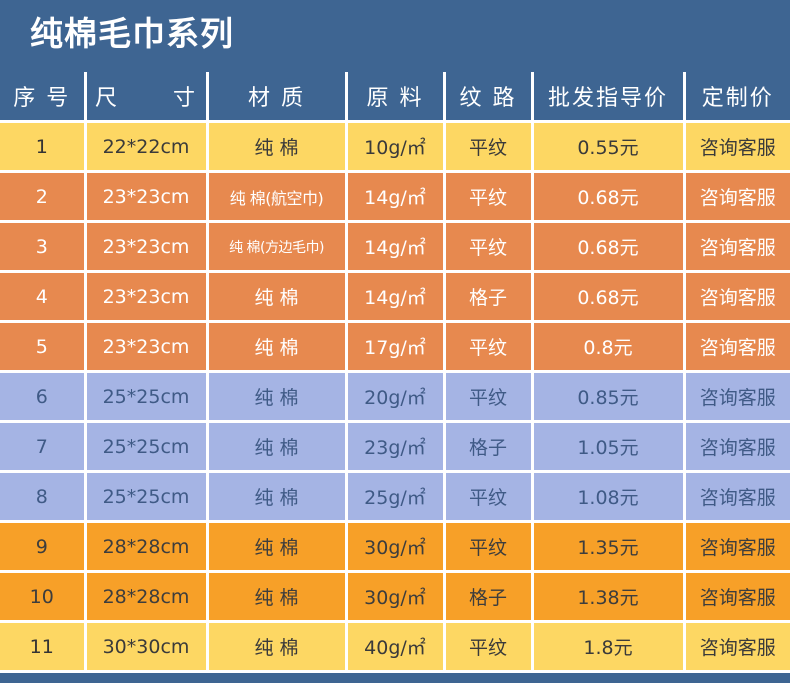 This screenshot has height=683, width=790. I want to click on table-row: 9 28*28cm 纯 棉 30g/㎡ 平纹 1.35元 咨询客服, so click(395, 546).